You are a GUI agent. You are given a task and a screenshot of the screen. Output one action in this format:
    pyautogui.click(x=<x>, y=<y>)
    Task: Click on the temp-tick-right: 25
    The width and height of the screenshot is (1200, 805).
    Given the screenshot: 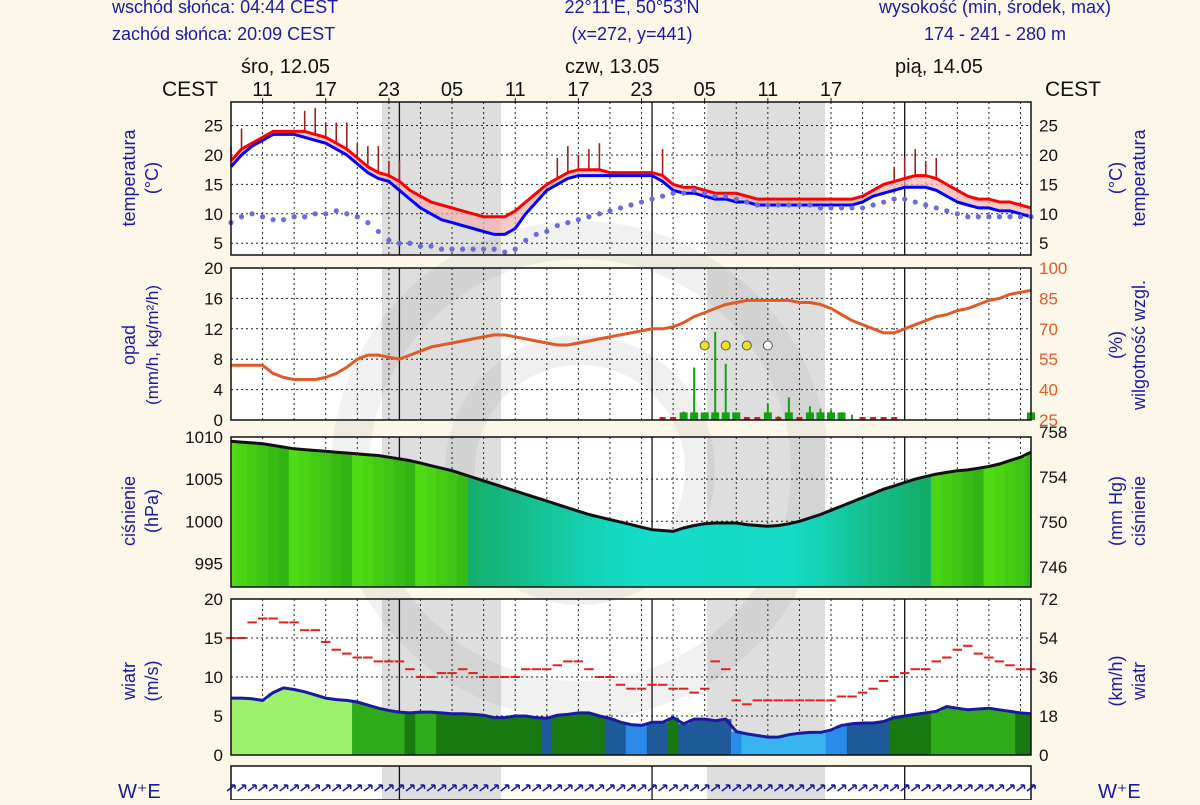 What is the action you would take?
    pyautogui.click(x=1048, y=126)
    